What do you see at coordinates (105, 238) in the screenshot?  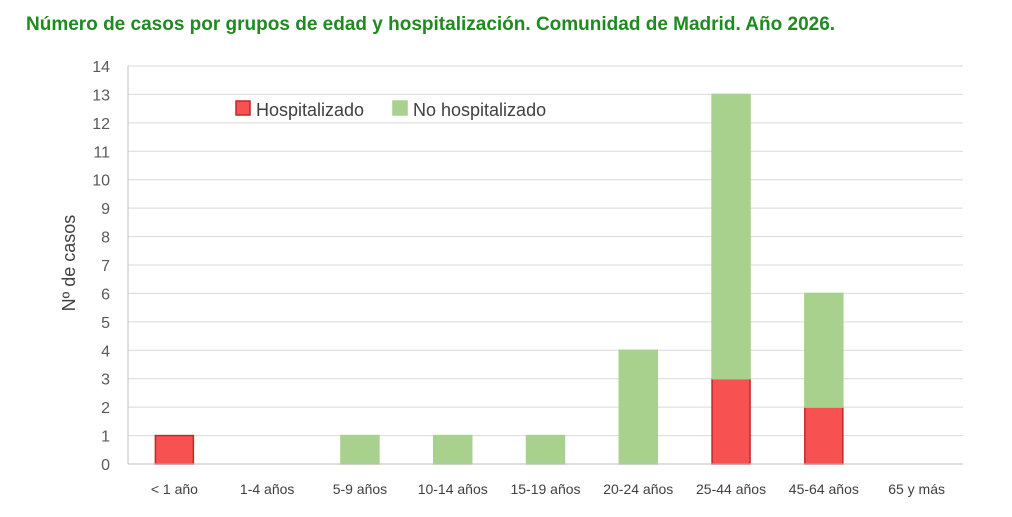 I see `y-tick-label: 8` at bounding box center [105, 238].